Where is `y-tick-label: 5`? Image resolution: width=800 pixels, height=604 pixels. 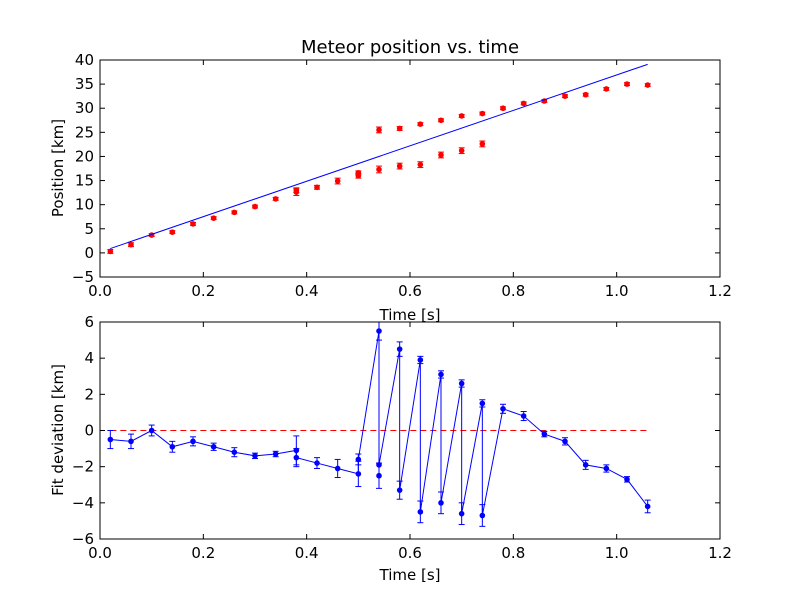
y-tick-label: 5 is located at coordinates (89, 229).